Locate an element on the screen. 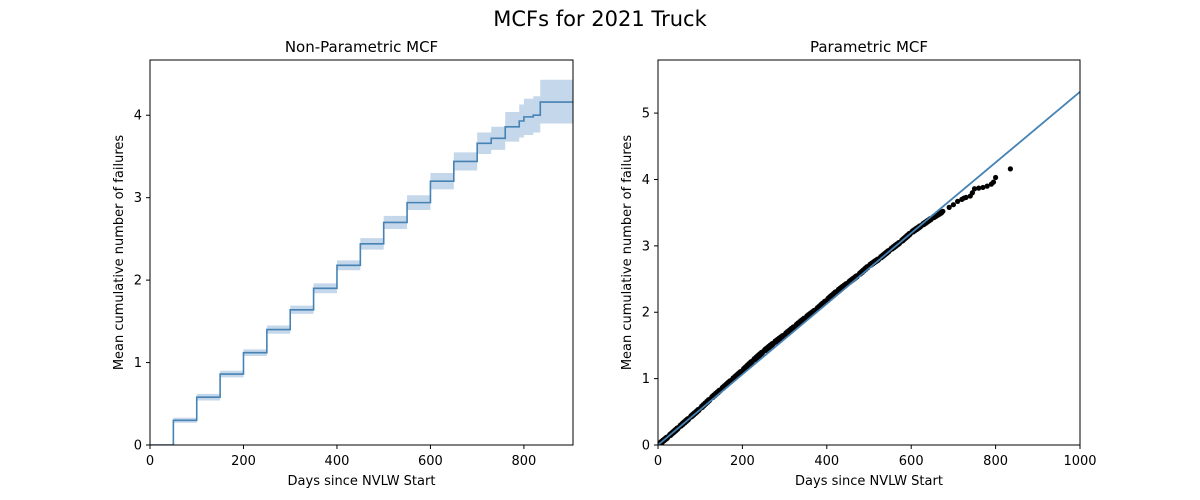 The width and height of the screenshot is (1200, 500). figure-title: MCFs for 2021 Truck is located at coordinates (600, 19).